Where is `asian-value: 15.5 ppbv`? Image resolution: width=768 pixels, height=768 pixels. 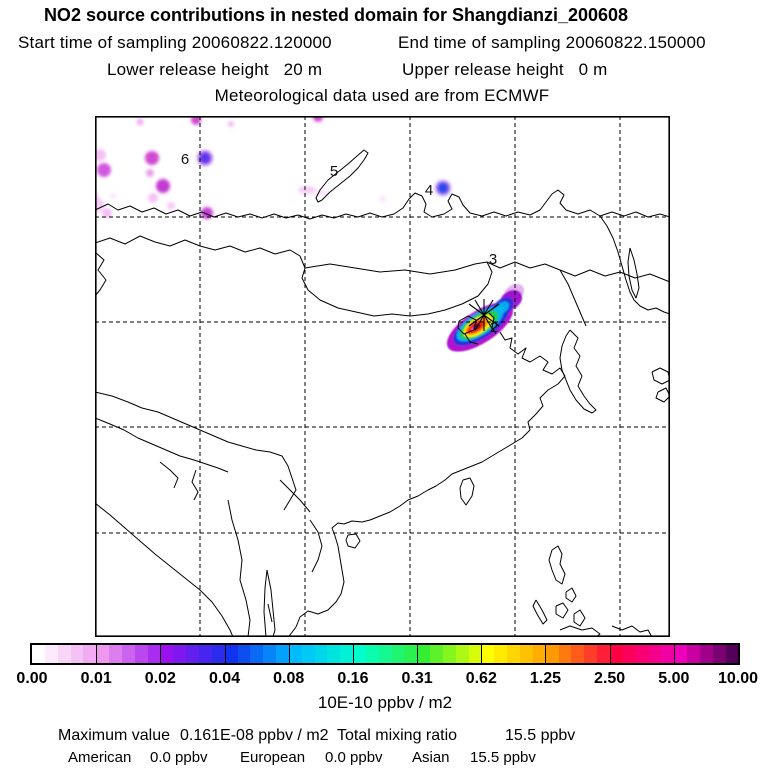 asian-value: 15.5 ppbv is located at coordinates (503, 757).